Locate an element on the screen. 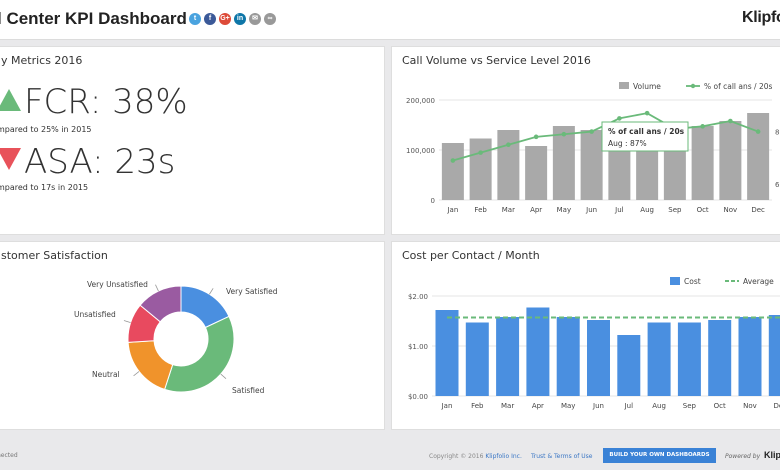  share-icons: t f G+ in ✉ ∞ is located at coordinates (232, 19).